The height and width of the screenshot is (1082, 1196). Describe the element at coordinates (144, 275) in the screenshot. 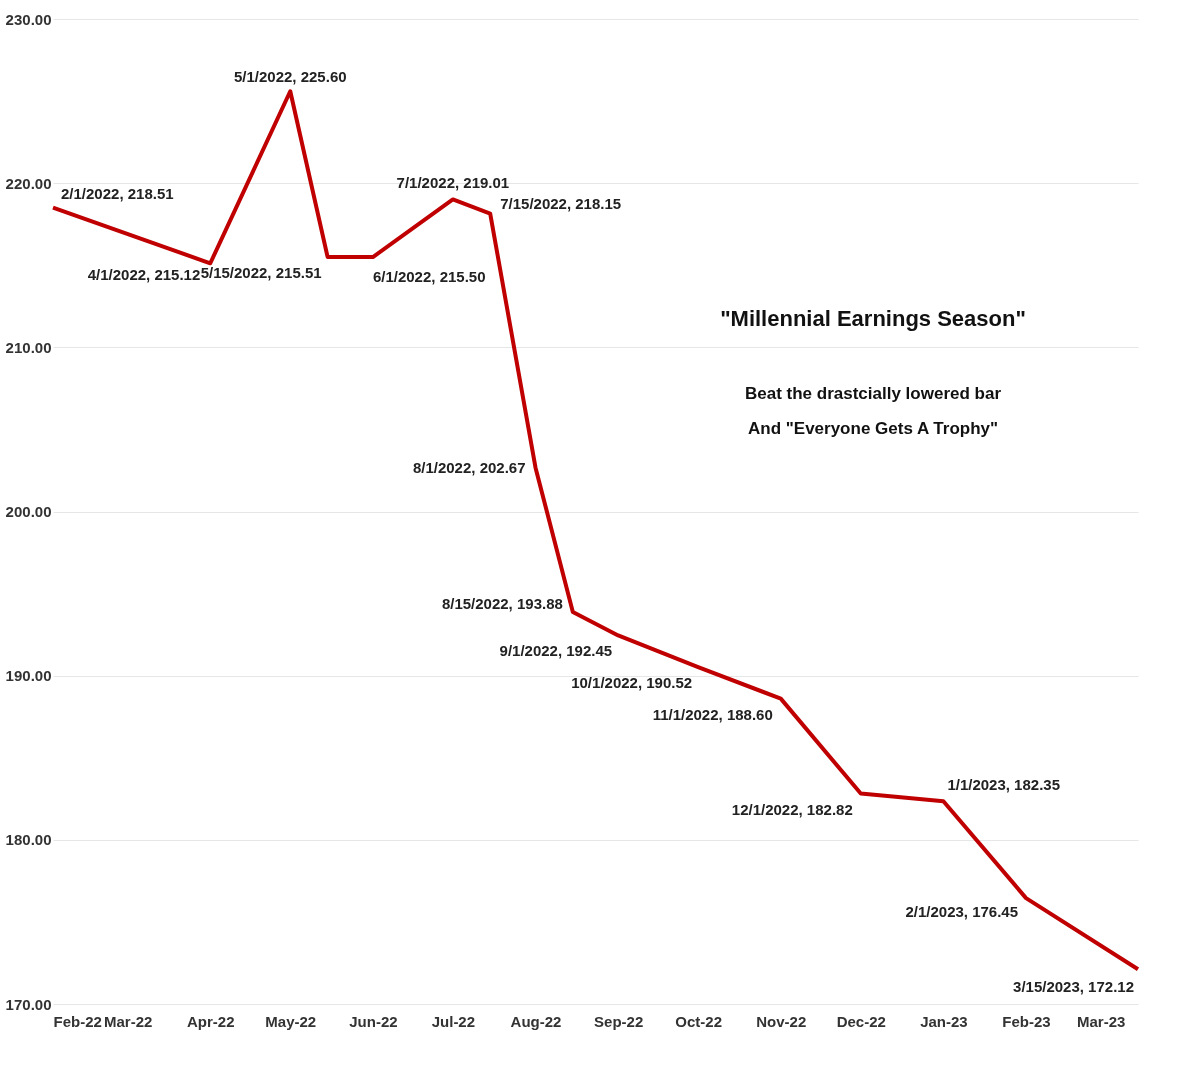

I see `data-label: 4/1/2022, 215.12` at that location.